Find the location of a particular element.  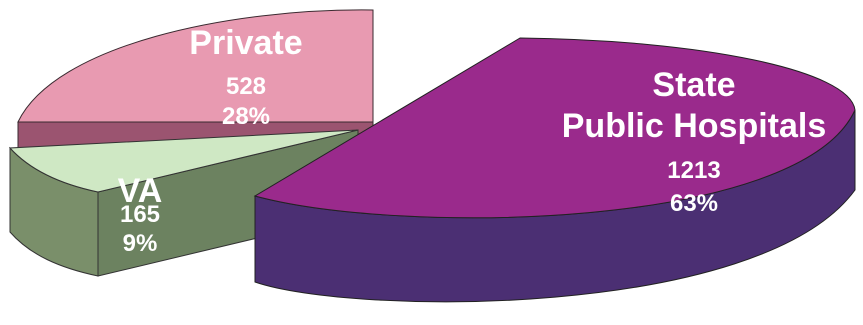

label-private-value: 528 is located at coordinates (246, 86).